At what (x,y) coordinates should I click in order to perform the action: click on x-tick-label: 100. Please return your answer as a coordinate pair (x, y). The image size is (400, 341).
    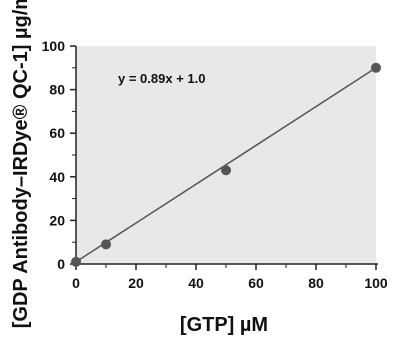
    Looking at the image, I should click on (376, 283).